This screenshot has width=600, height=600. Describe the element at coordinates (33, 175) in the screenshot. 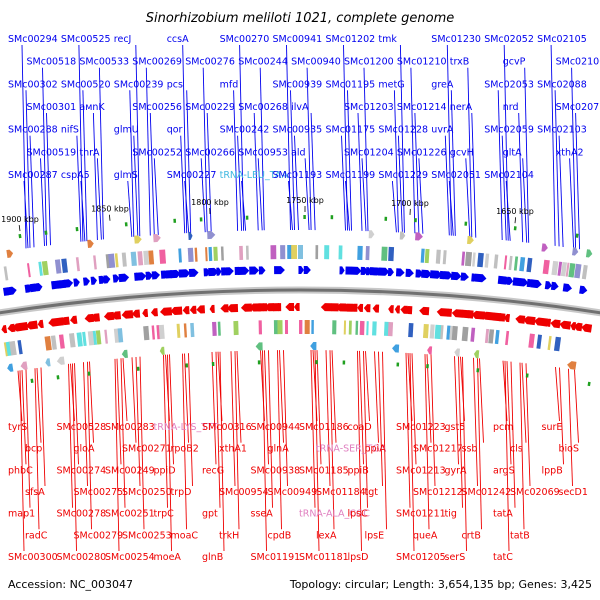

I see `feature-label: SMc00287` at that location.